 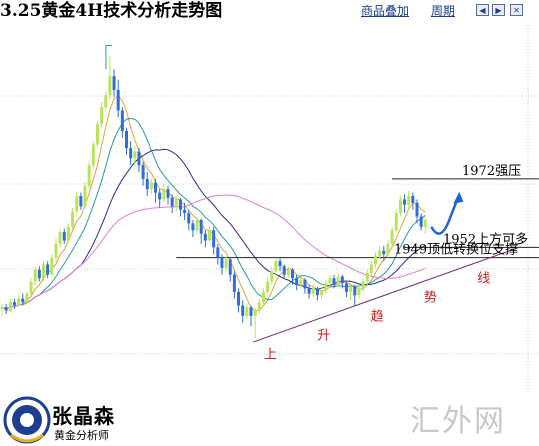 What do you see at coordinates (385, 11) in the screenshot?
I see `overlay-commodity-link: 商品叠加` at bounding box center [385, 11].